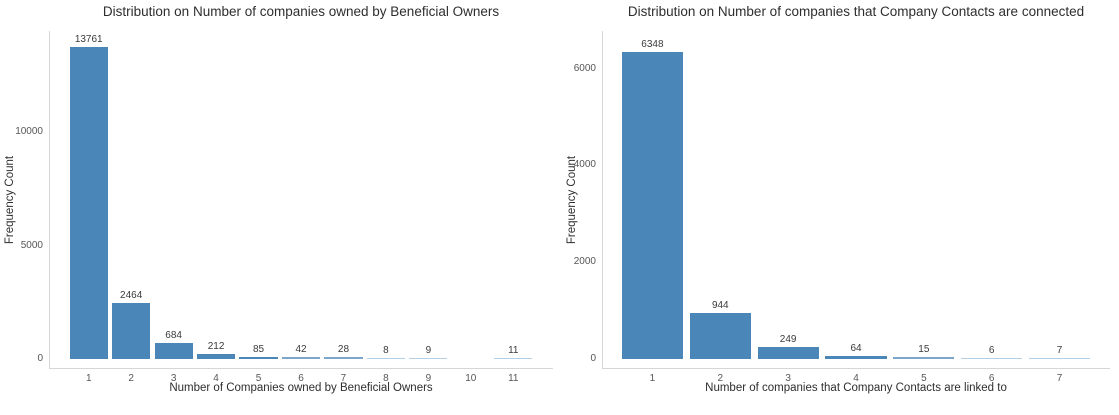 The image size is (1119, 415). I want to click on bar-value-label: 2464, so click(131, 296).